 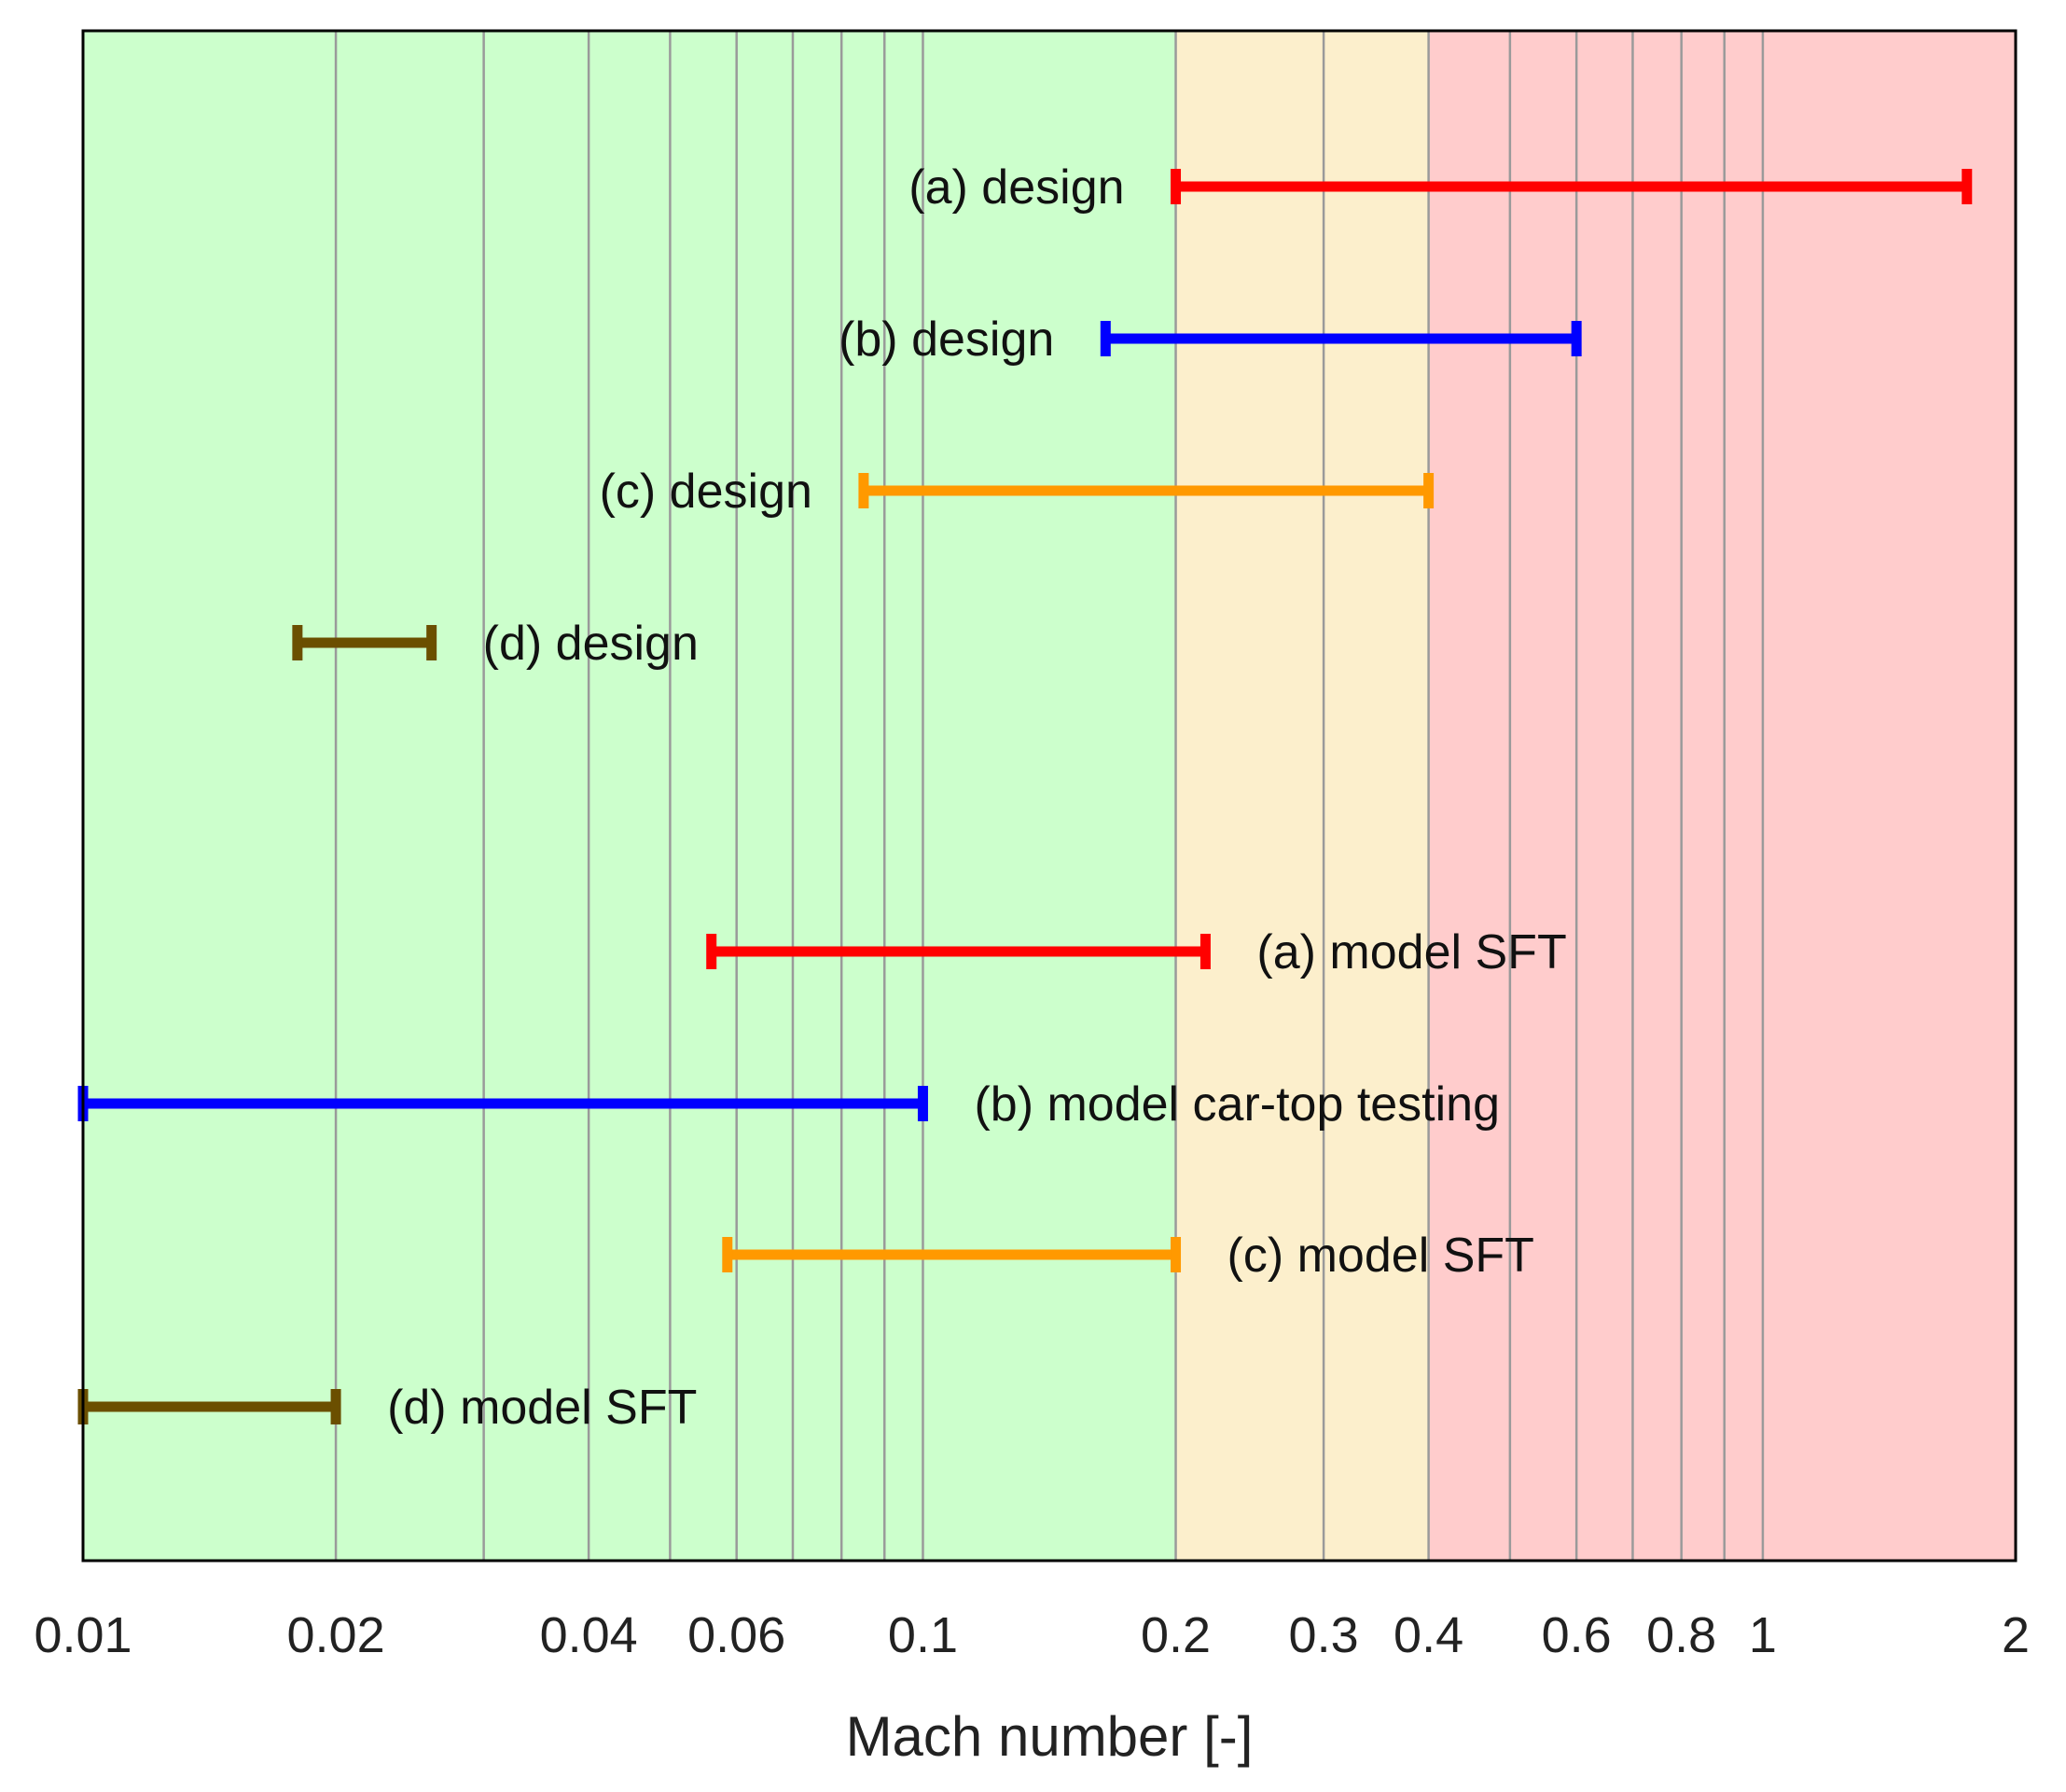 What do you see at coordinates (947, 340) in the screenshot?
I see `range-label: (b) design` at bounding box center [947, 340].